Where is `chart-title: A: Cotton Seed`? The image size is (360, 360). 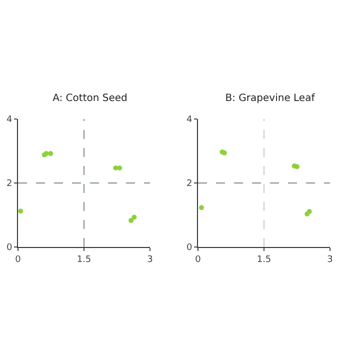 chart-title: A: Cotton Seed is located at coordinates (90, 98).